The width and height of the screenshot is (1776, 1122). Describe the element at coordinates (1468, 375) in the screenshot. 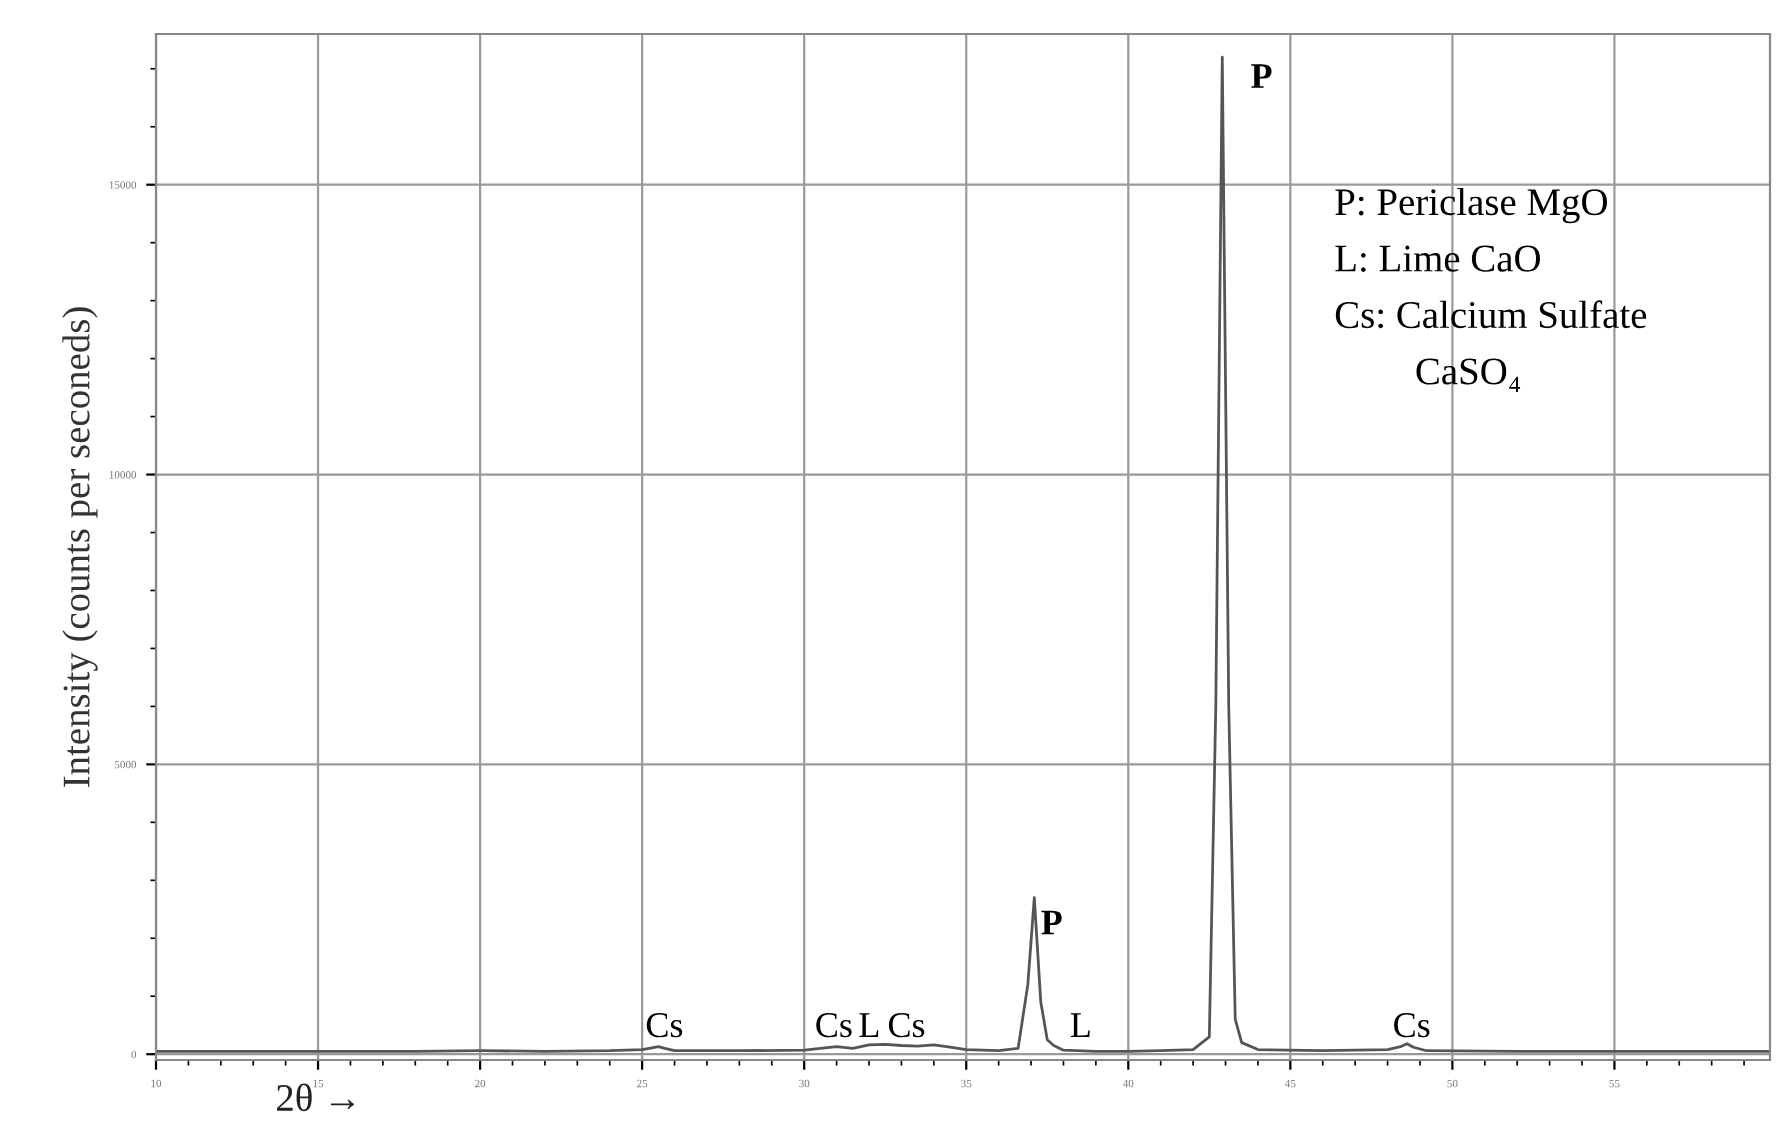

I see `annotation: CaSO₄` at that location.